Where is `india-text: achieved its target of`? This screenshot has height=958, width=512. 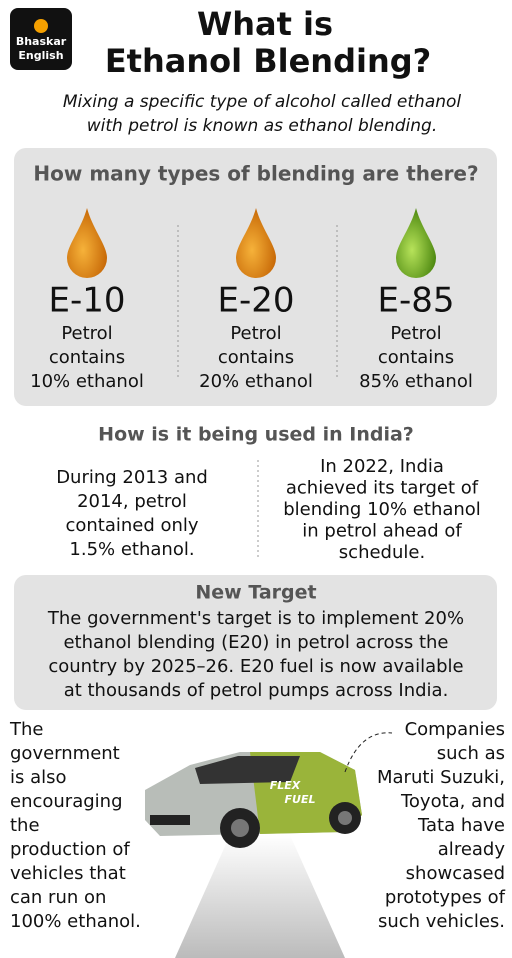
india-text: achieved its target of is located at coordinates (382, 488).